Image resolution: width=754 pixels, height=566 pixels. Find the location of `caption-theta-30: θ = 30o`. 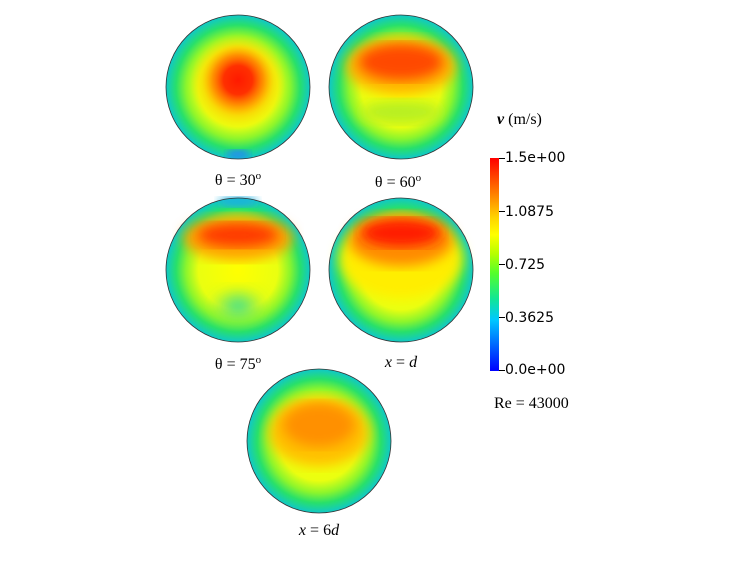

caption-theta-30: θ = 30o is located at coordinates (238, 180).